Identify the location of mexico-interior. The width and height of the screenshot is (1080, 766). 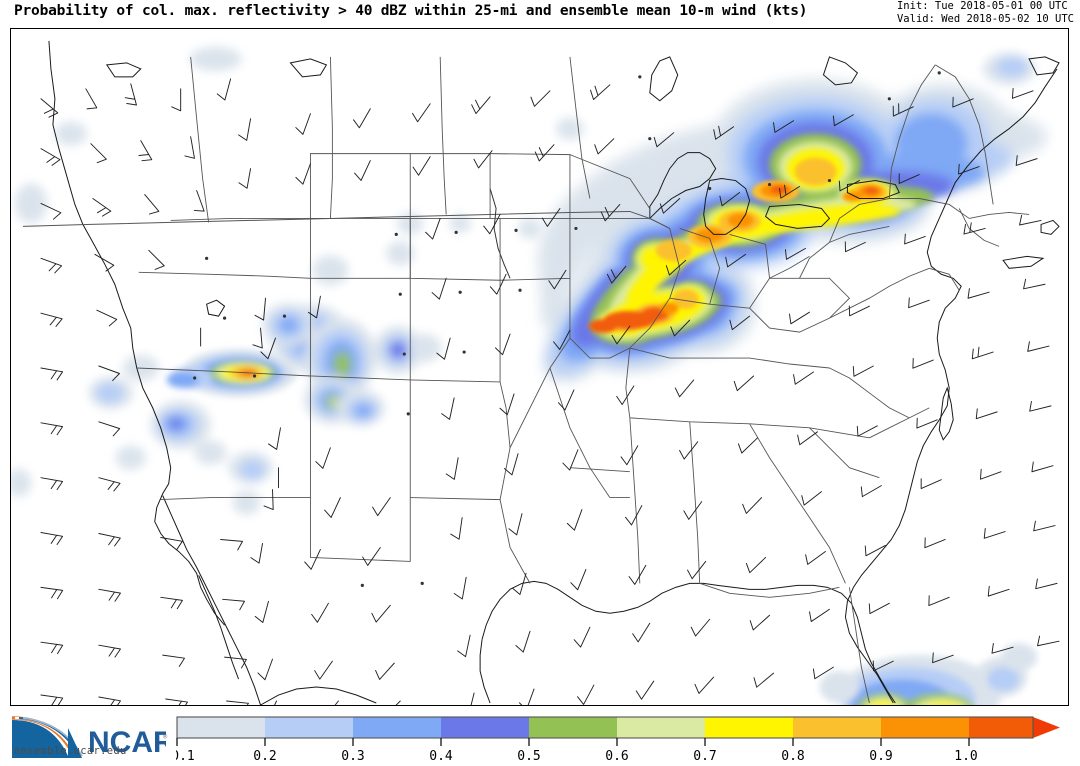
(318, 695).